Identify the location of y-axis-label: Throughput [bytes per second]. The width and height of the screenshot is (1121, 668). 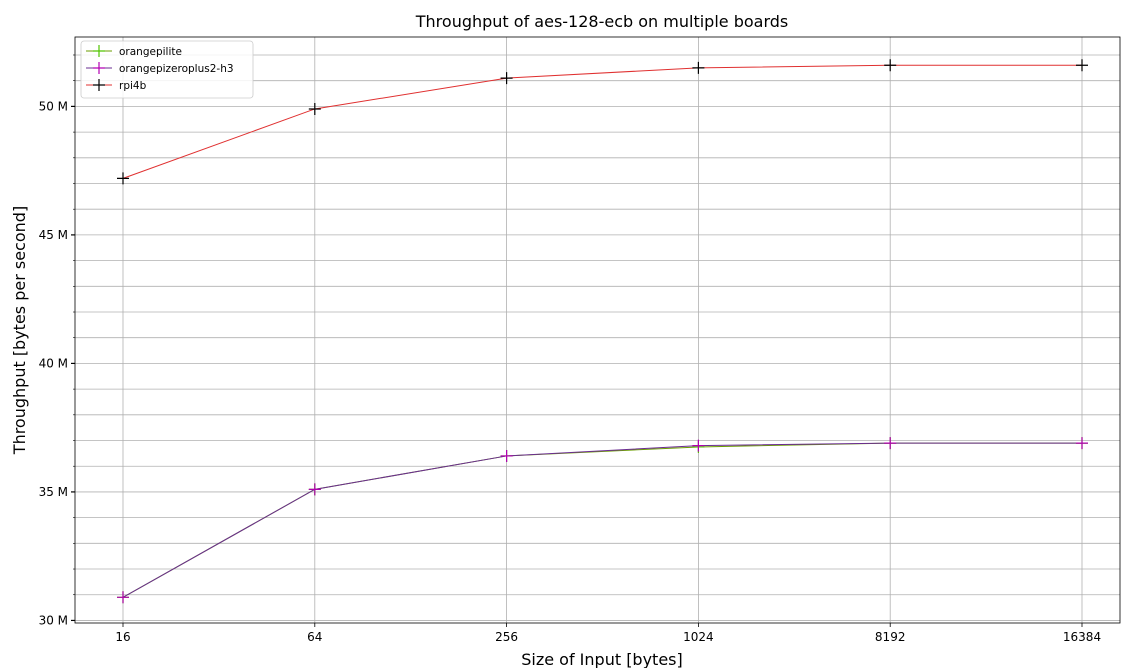
(19, 330).